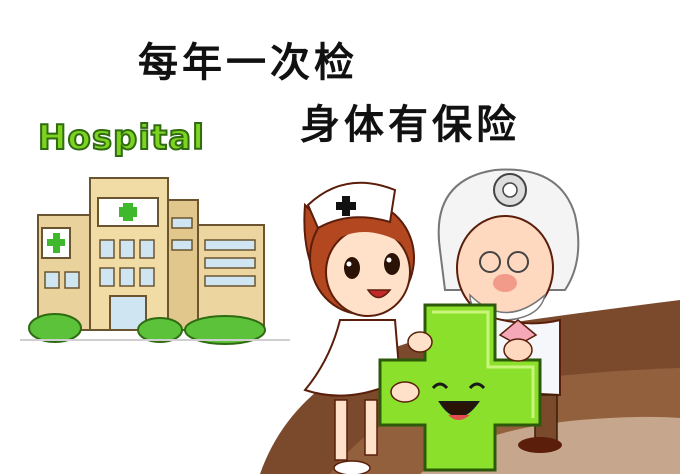 The height and width of the screenshot is (474, 680). What do you see at coordinates (121, 138) in the screenshot?
I see `hospital-sign: Hospital` at bounding box center [121, 138].